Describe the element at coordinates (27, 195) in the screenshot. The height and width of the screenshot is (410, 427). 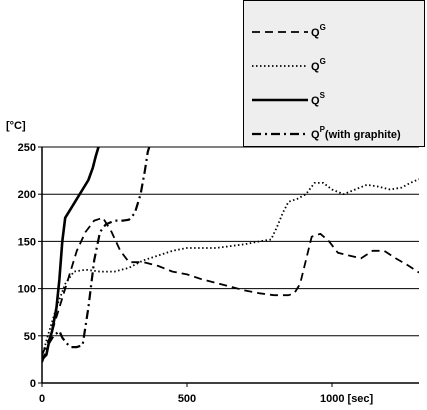
I see `y-tick-label-200: 200` at that location.